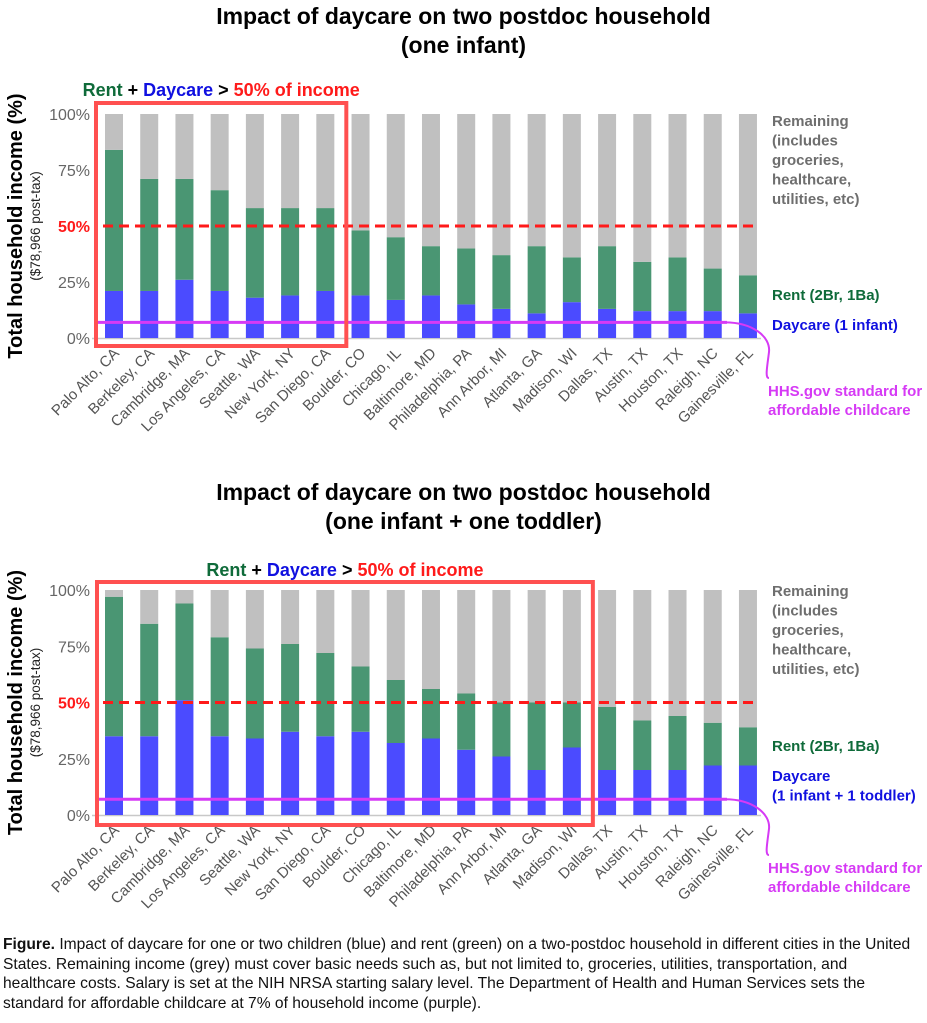  I want to click on hhs-standard-label: affordable childcare, so click(839, 410).